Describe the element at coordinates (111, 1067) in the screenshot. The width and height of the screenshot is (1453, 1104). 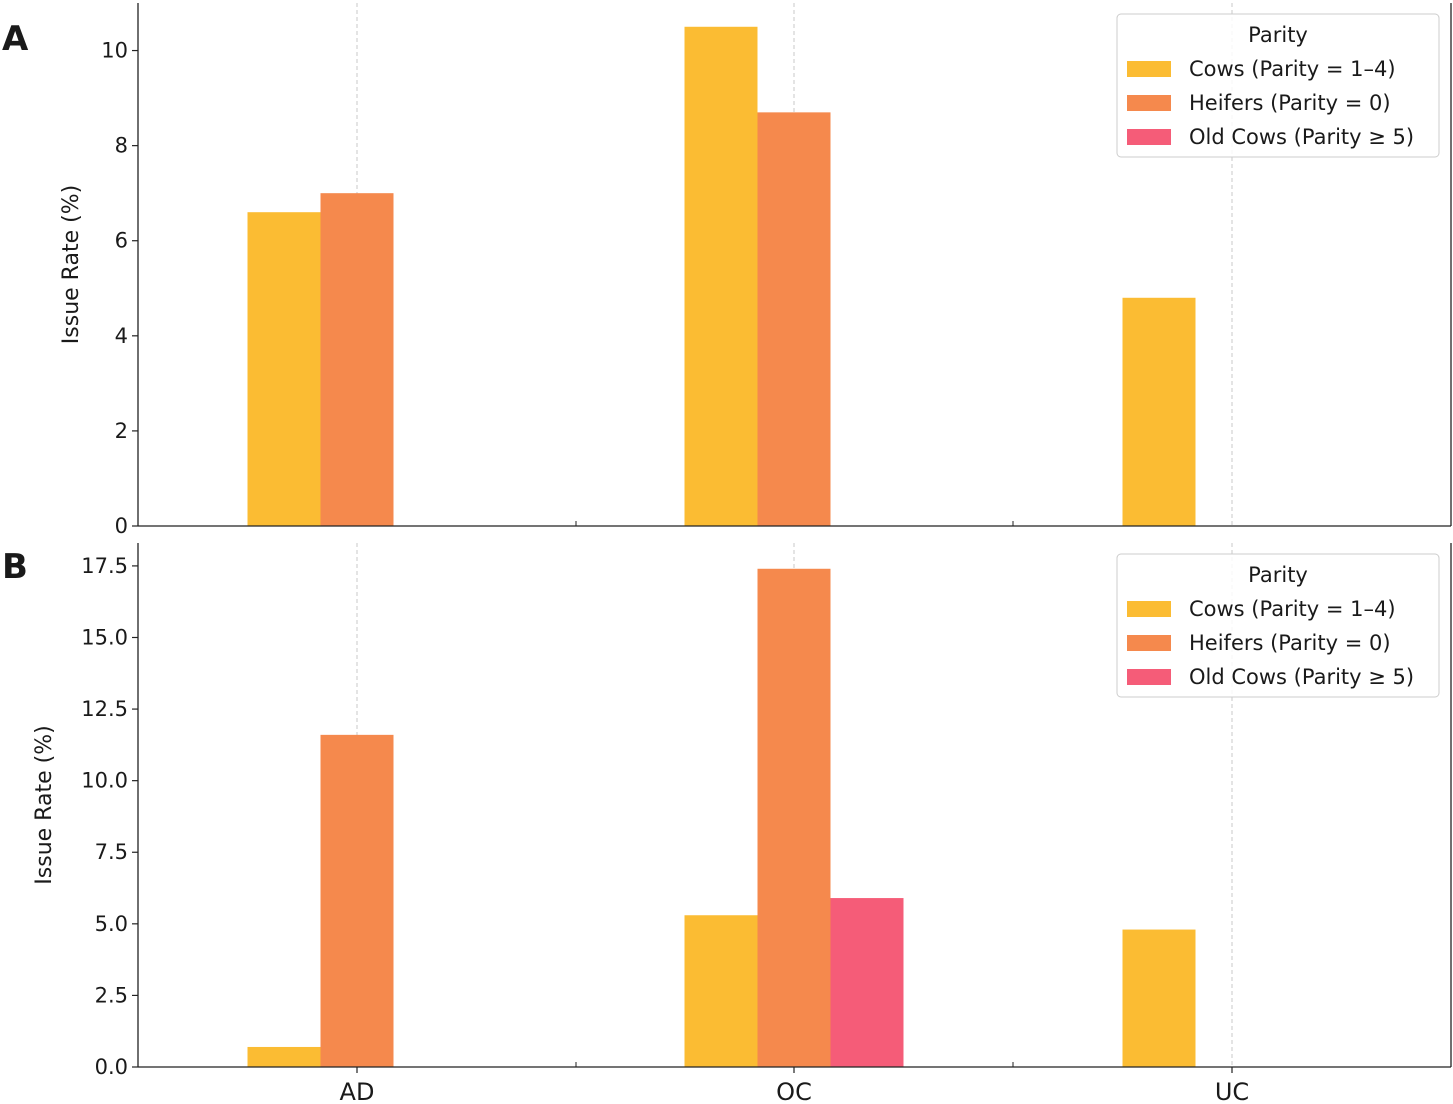
I see `y-tick-label: 0.0` at that location.